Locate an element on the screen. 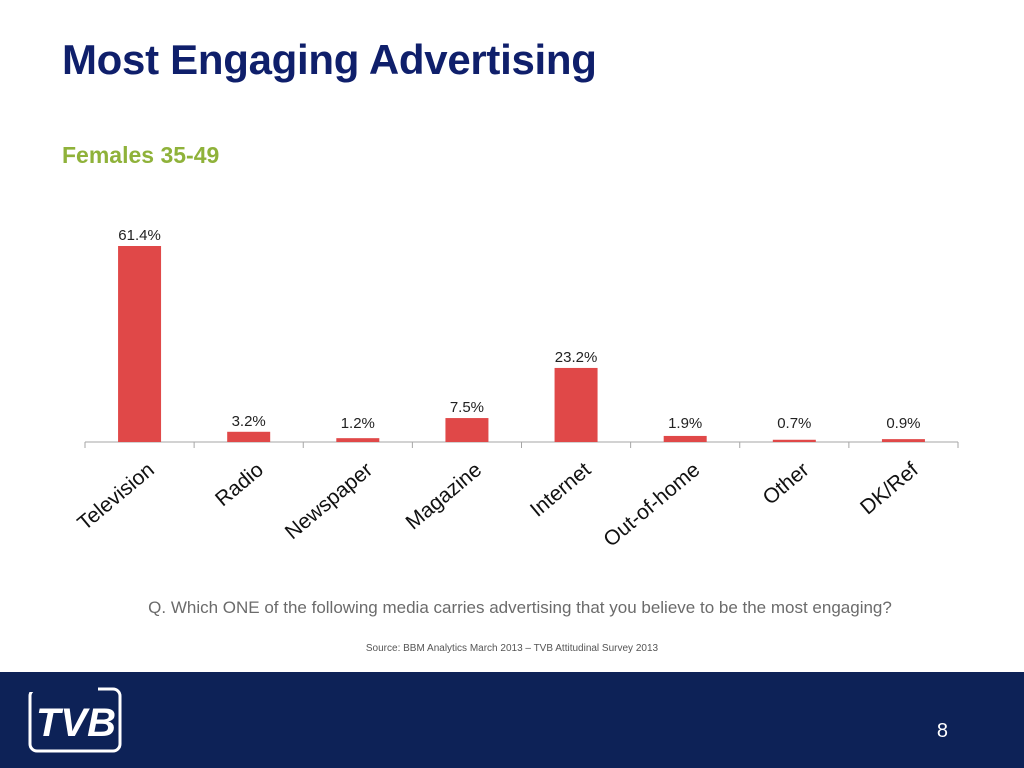  bar-magazine is located at coordinates (467, 430).